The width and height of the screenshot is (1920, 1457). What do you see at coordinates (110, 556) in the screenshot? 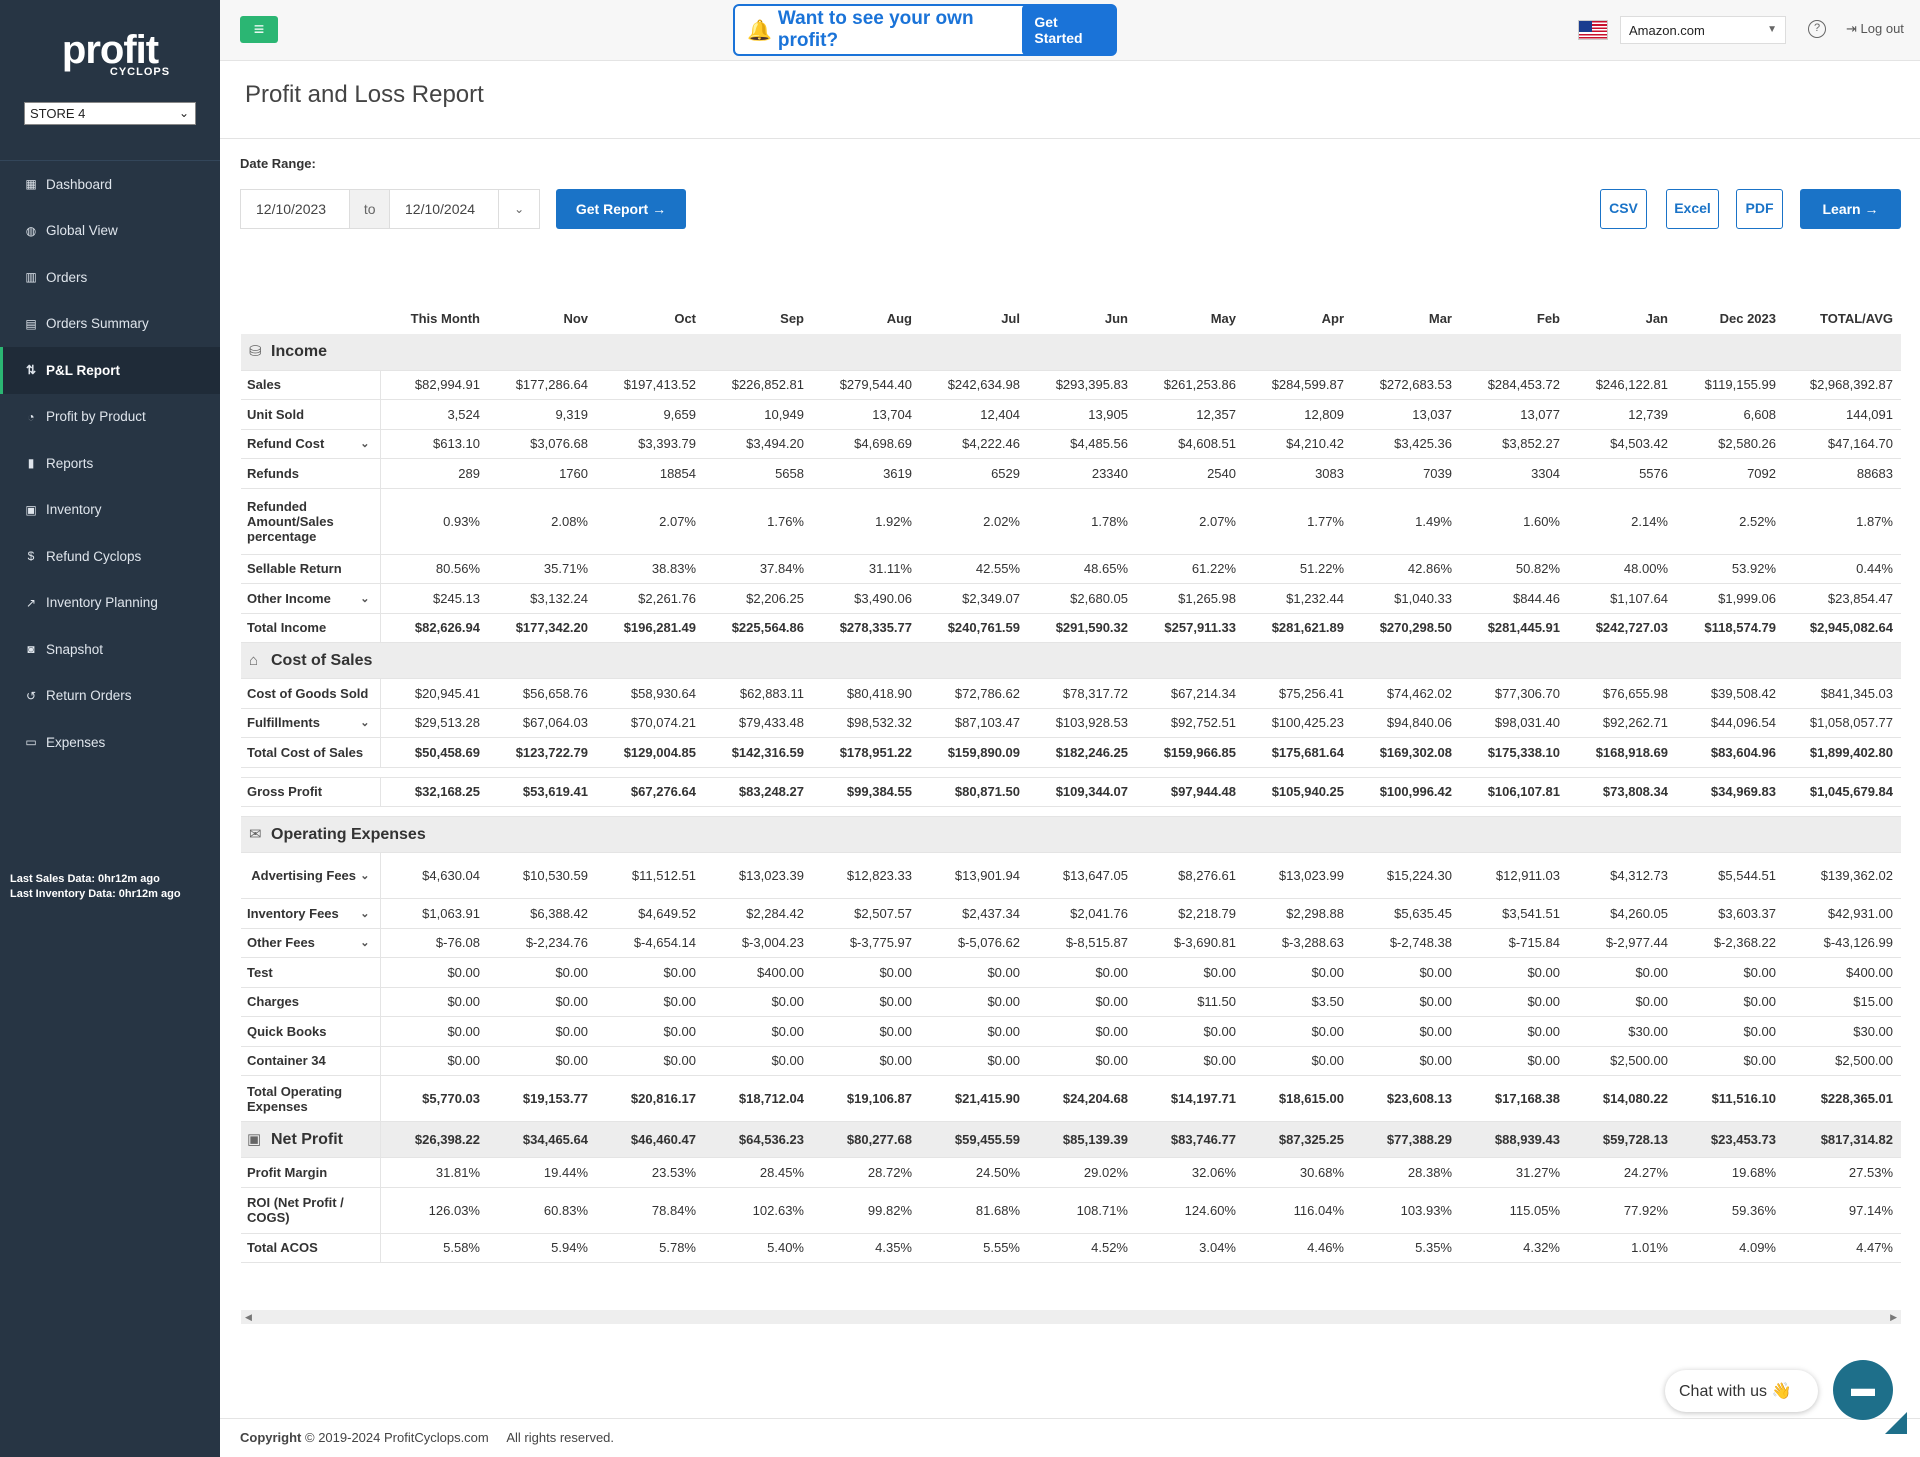
I see `sidebar-item-refund-cyclops: $ Refund Cyclops` at bounding box center [110, 556].